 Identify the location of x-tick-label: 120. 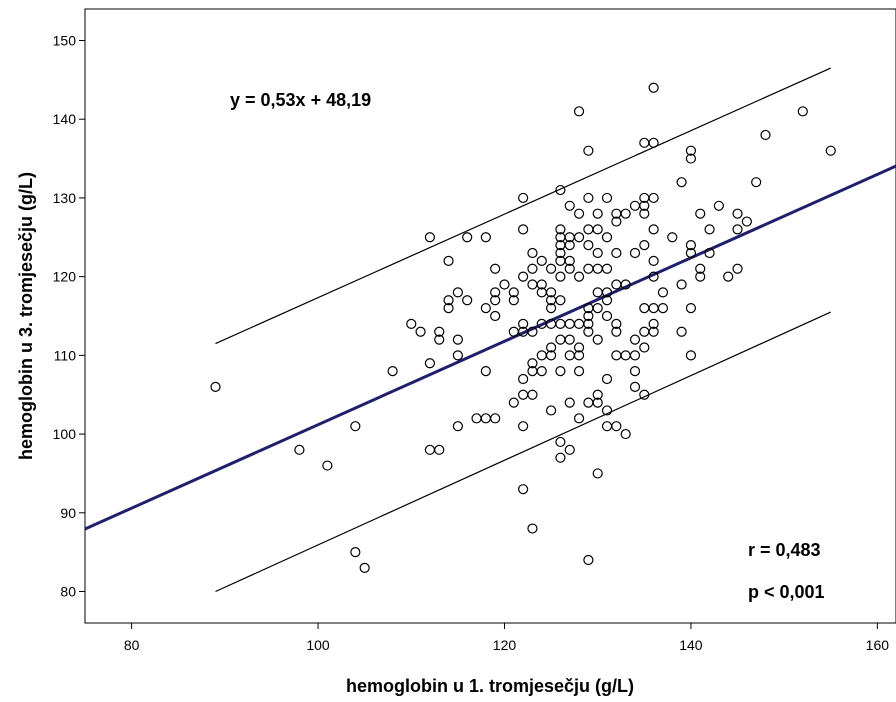
(505, 645).